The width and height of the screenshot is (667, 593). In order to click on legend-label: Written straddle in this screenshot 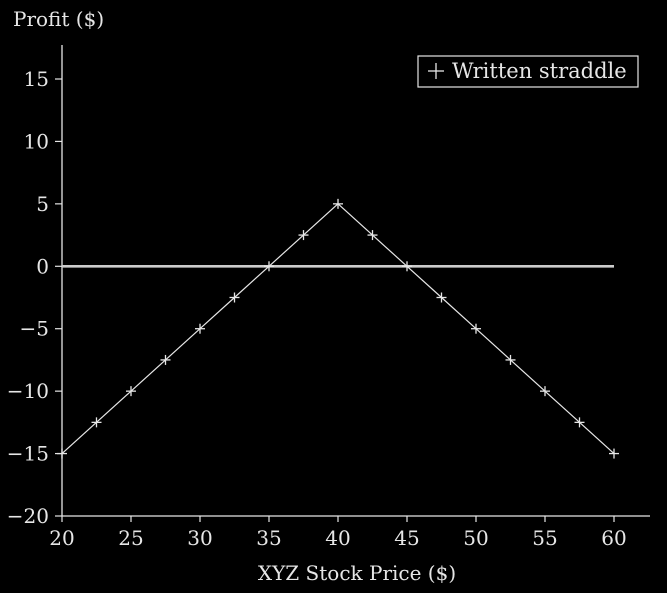, I will do `click(539, 71)`.